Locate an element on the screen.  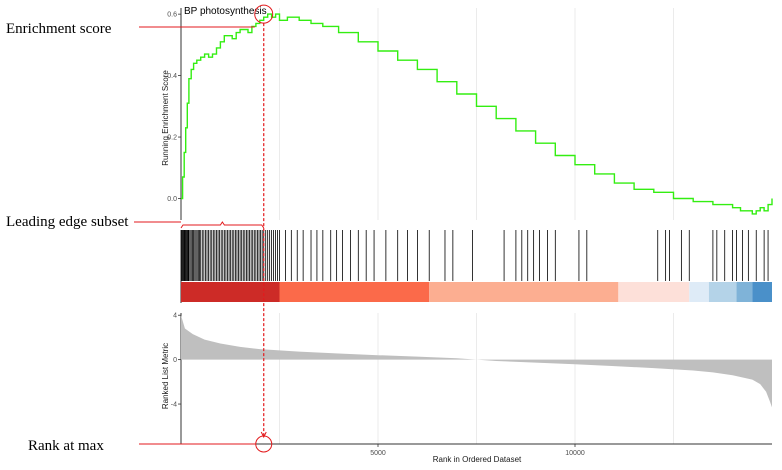
enrichment-score-annotation: Enrichment score is located at coordinates (59, 29).